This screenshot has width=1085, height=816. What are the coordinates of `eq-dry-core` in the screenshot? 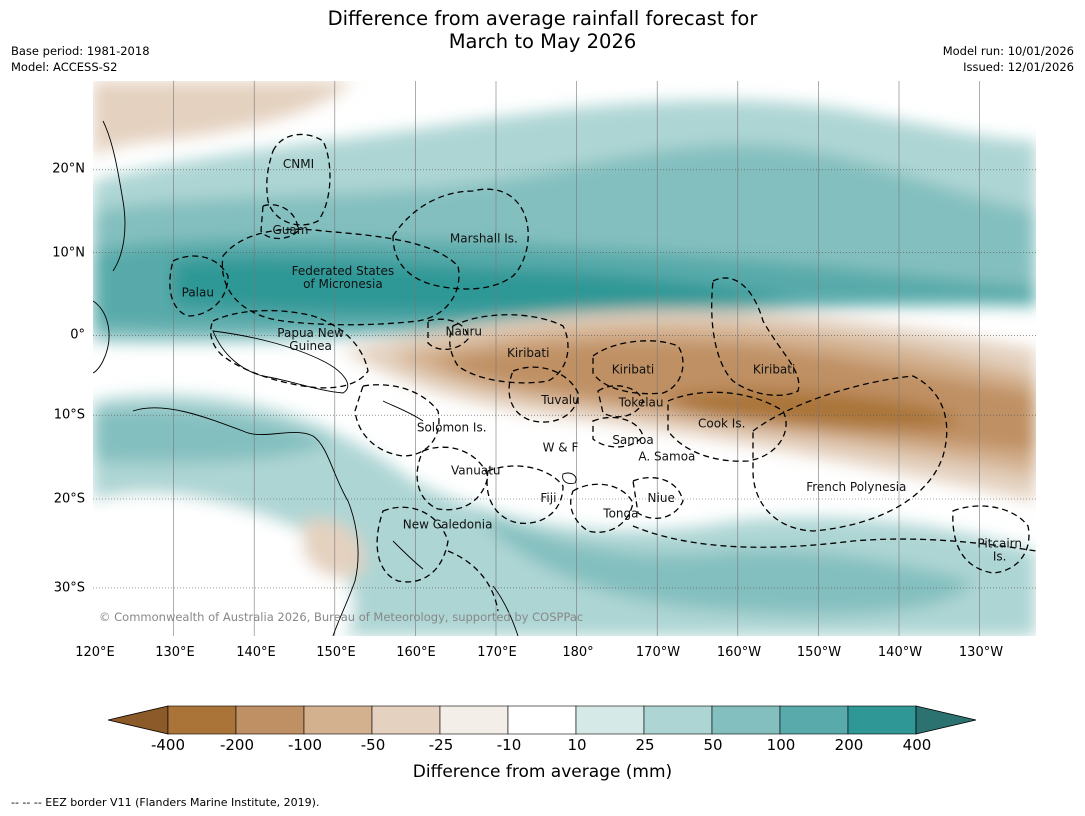 It's located at (813, 409).